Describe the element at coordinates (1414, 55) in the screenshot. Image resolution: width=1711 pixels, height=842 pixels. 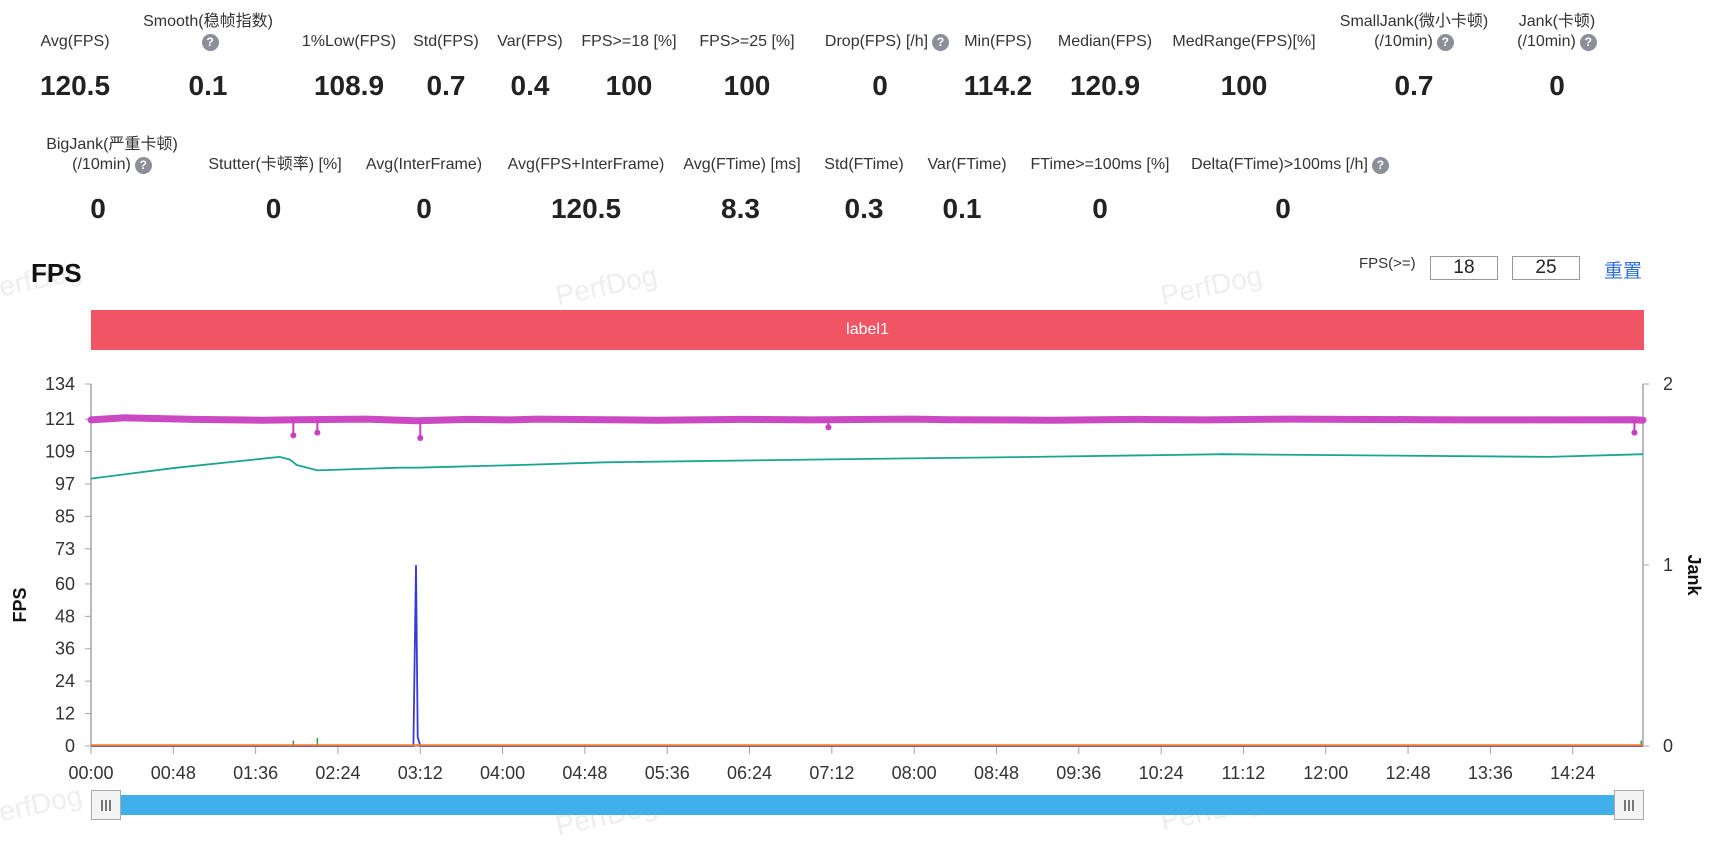
I see `stat-small-jank: SmallJank(微小卡顿) (/10min)? 0.7` at that location.